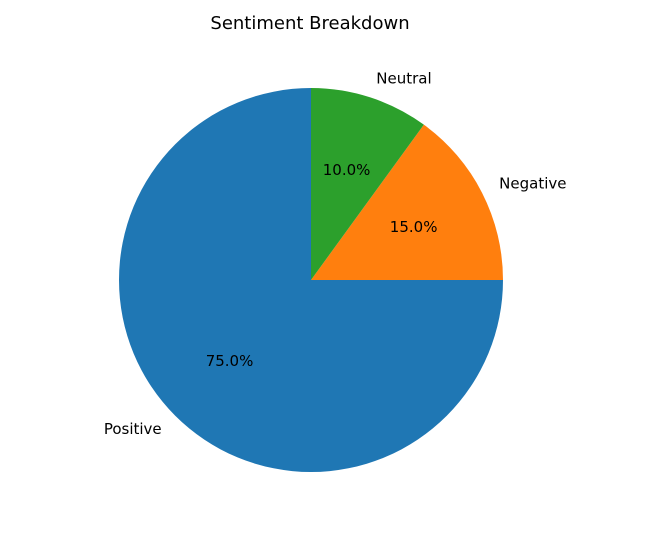  Describe the element at coordinates (230, 361) in the screenshot. I see `percent-label-positive: 75.0%` at that location.